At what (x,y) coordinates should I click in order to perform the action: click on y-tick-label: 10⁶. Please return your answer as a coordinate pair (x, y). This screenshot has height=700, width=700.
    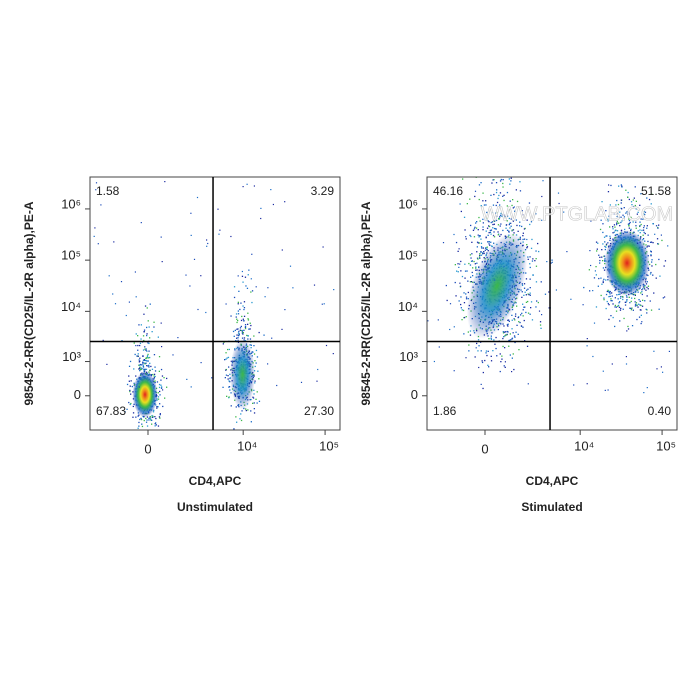
    Looking at the image, I should click on (408, 203).